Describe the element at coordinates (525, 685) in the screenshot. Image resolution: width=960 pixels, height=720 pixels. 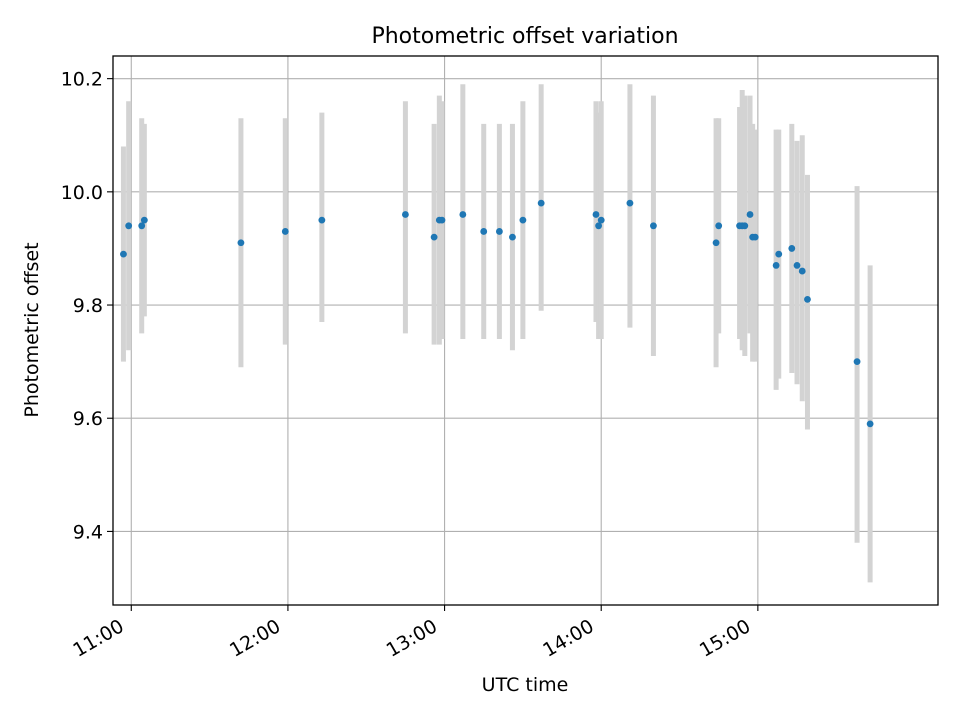
I see `x-axis-label: UTC time` at that location.